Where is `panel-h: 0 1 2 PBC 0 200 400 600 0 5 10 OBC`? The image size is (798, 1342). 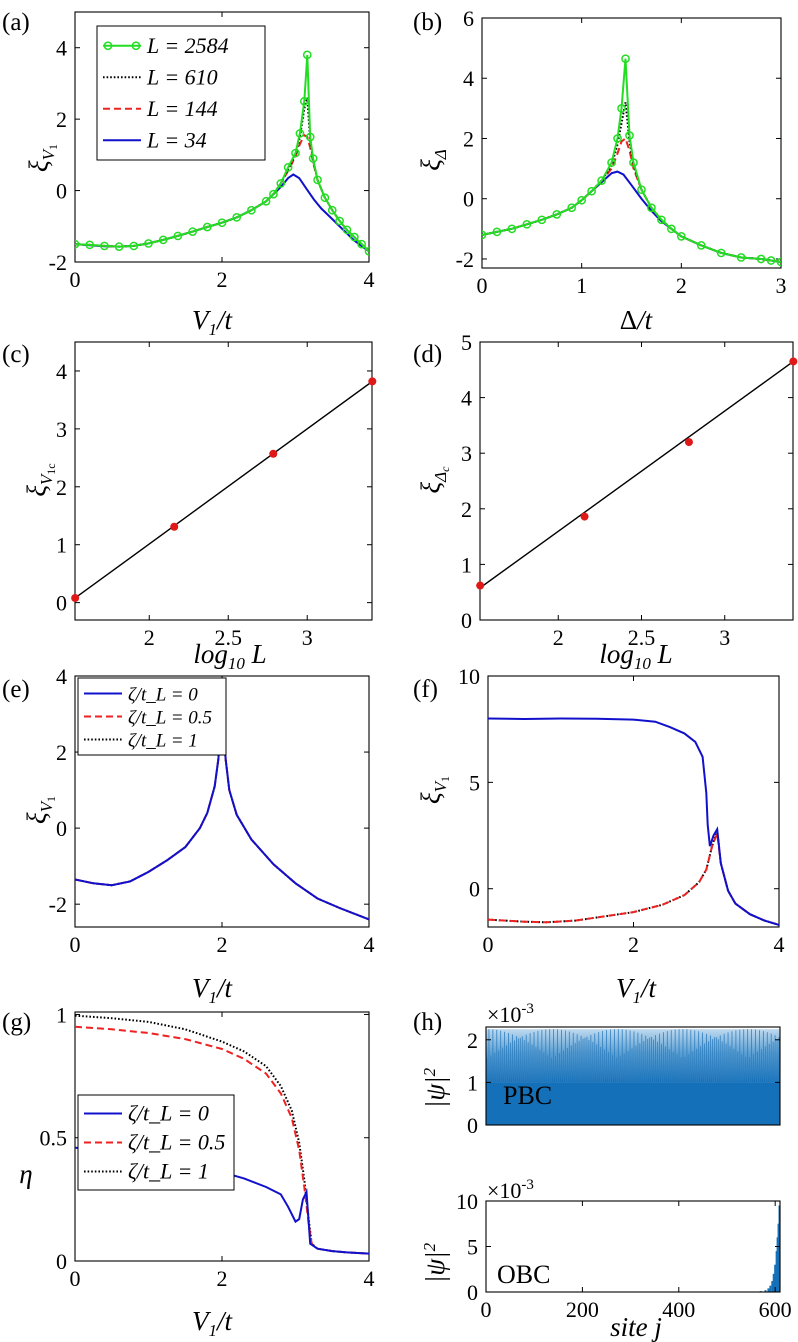
panel-h: 0 1 2 PBC 0 200 400 600 0 5 10 OBC is located at coordinates (624, 1174).